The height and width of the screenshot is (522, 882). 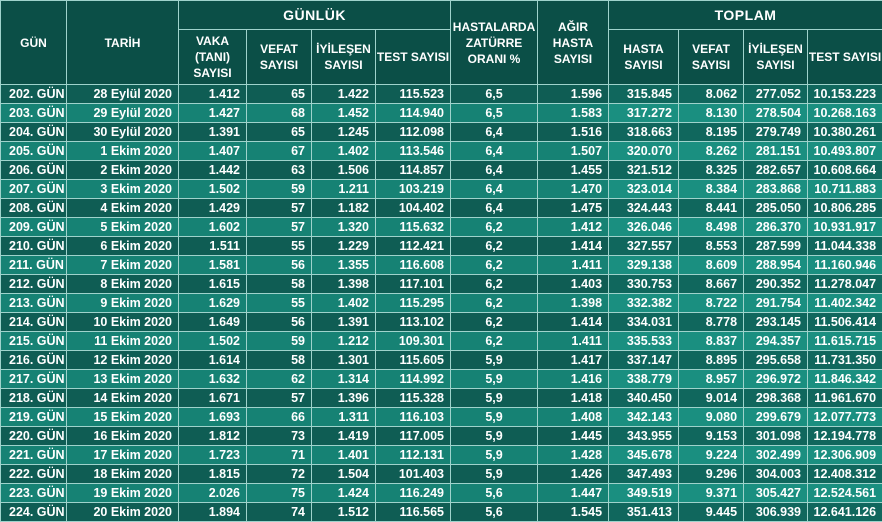 What do you see at coordinates (776, 132) in the screenshot?
I see `cell-toplam-iyilesen: 279.749` at bounding box center [776, 132].